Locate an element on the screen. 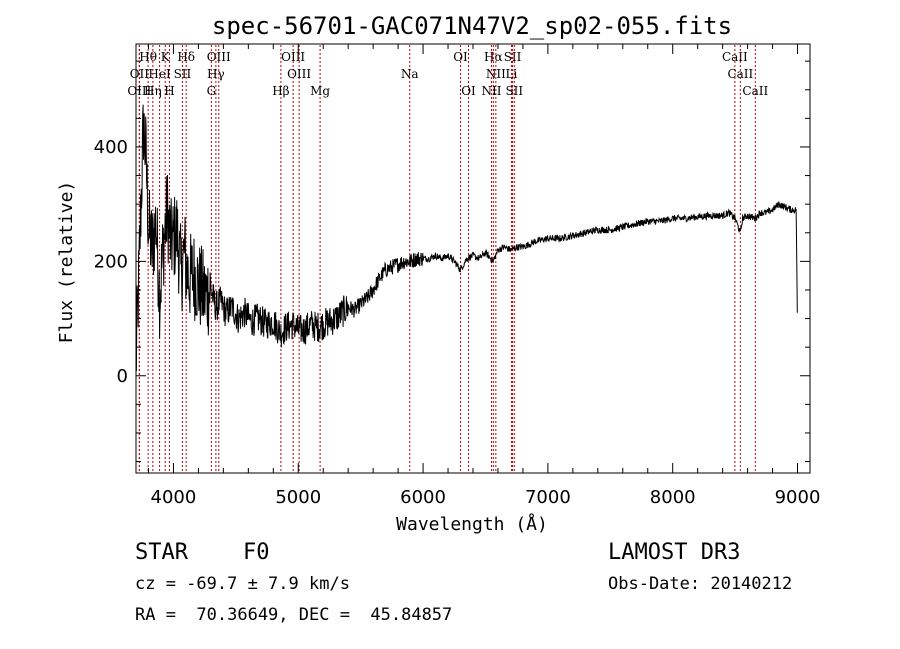 Image resolution: width=900 pixels, height=649 pixels. spectral-line-label: H is located at coordinates (169, 91).